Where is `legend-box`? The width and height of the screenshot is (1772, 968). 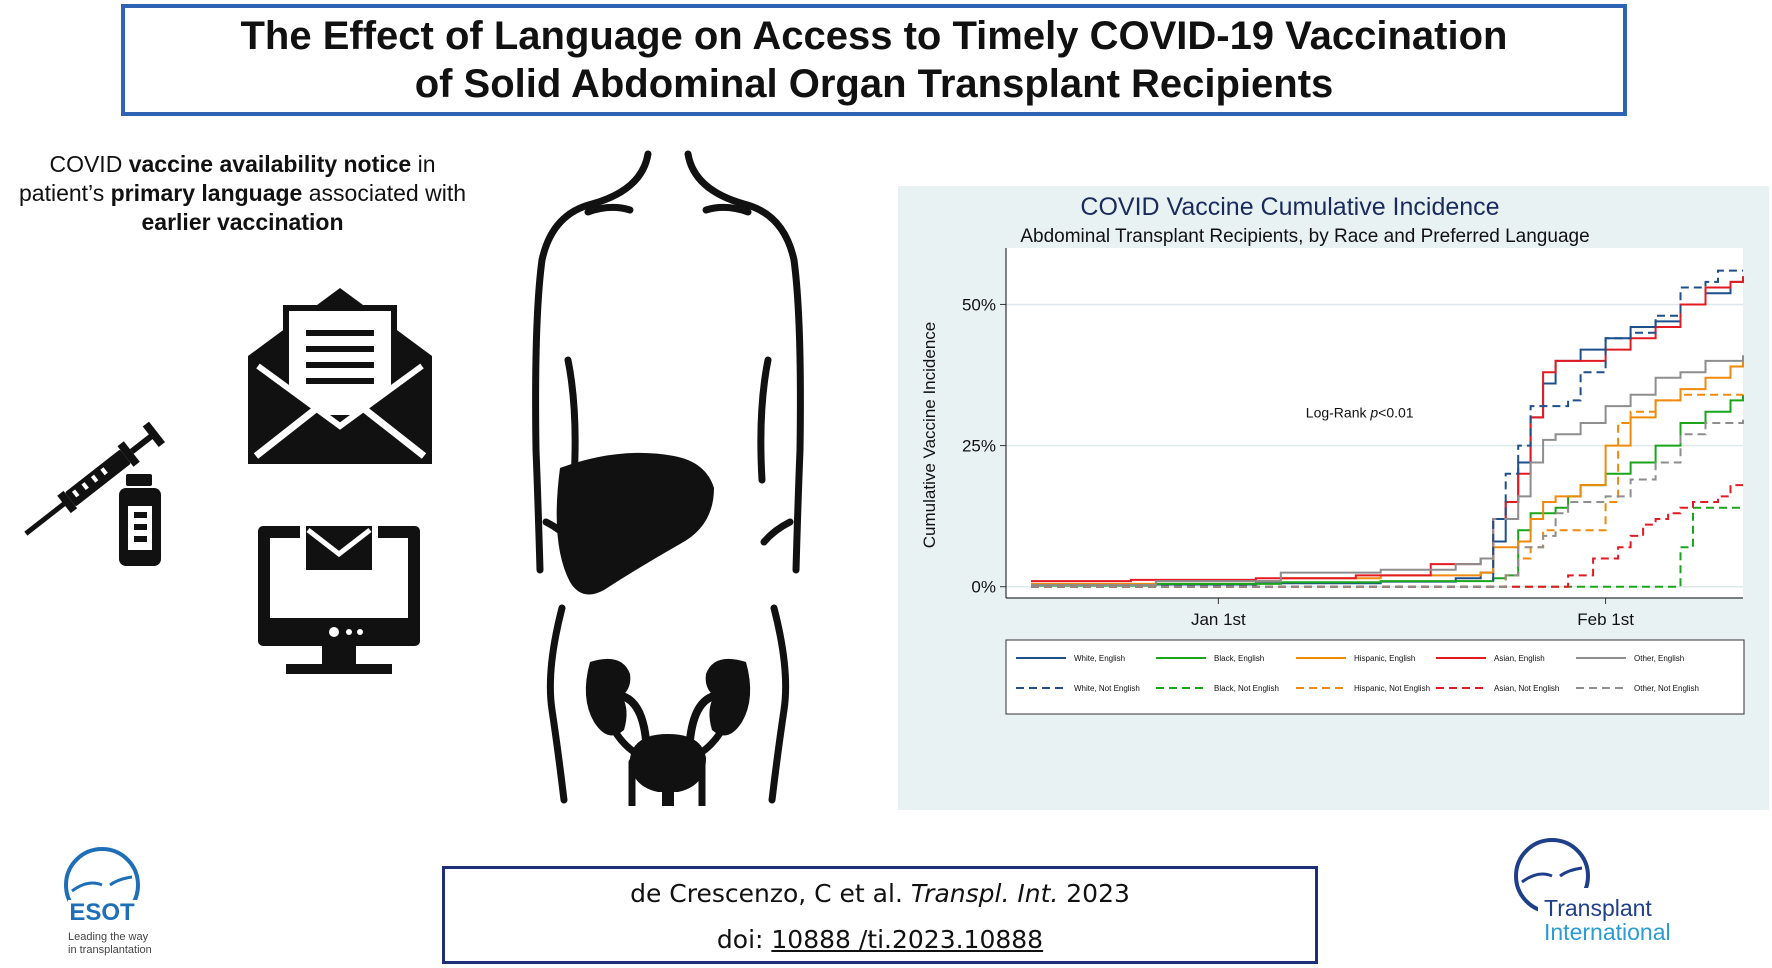
legend-box is located at coordinates (1375, 677).